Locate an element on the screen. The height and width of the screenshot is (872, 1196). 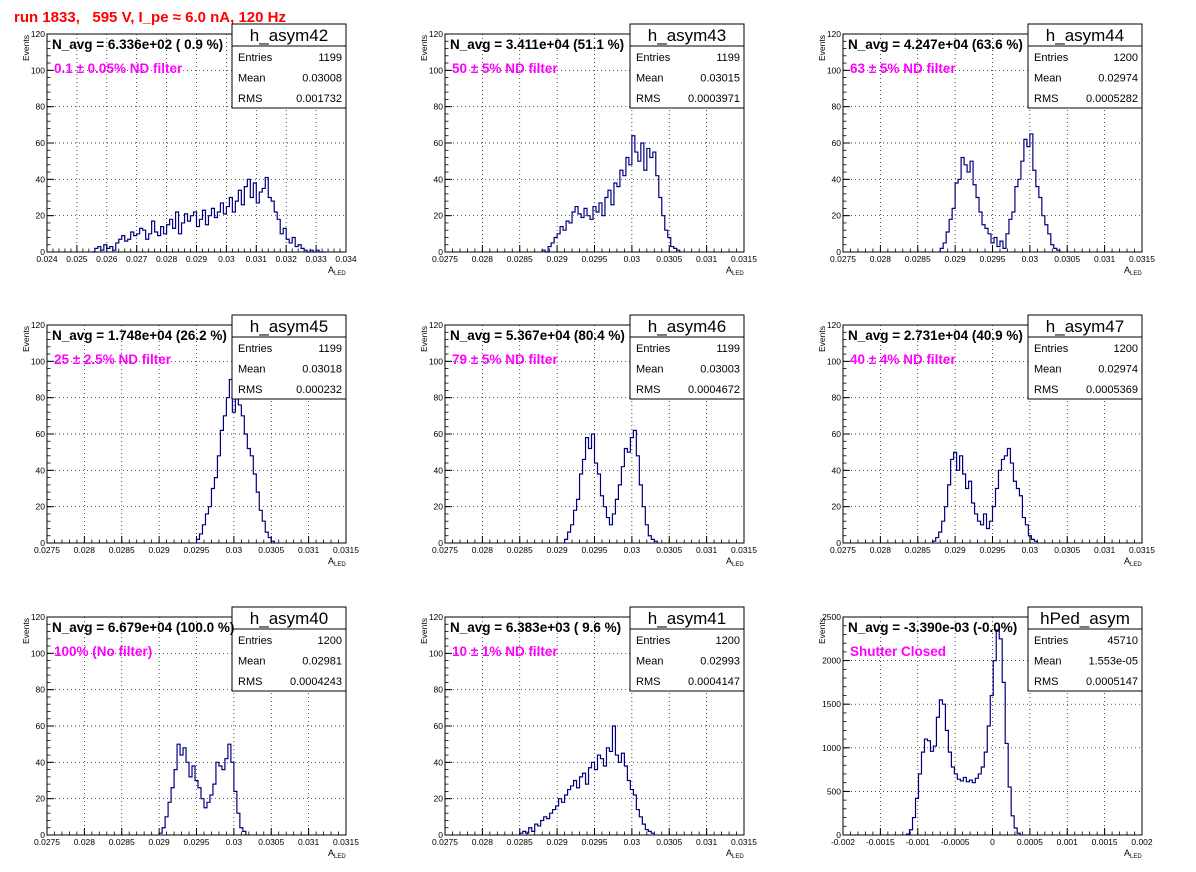
x-tick-label: 0.032 is located at coordinates (287, 259).